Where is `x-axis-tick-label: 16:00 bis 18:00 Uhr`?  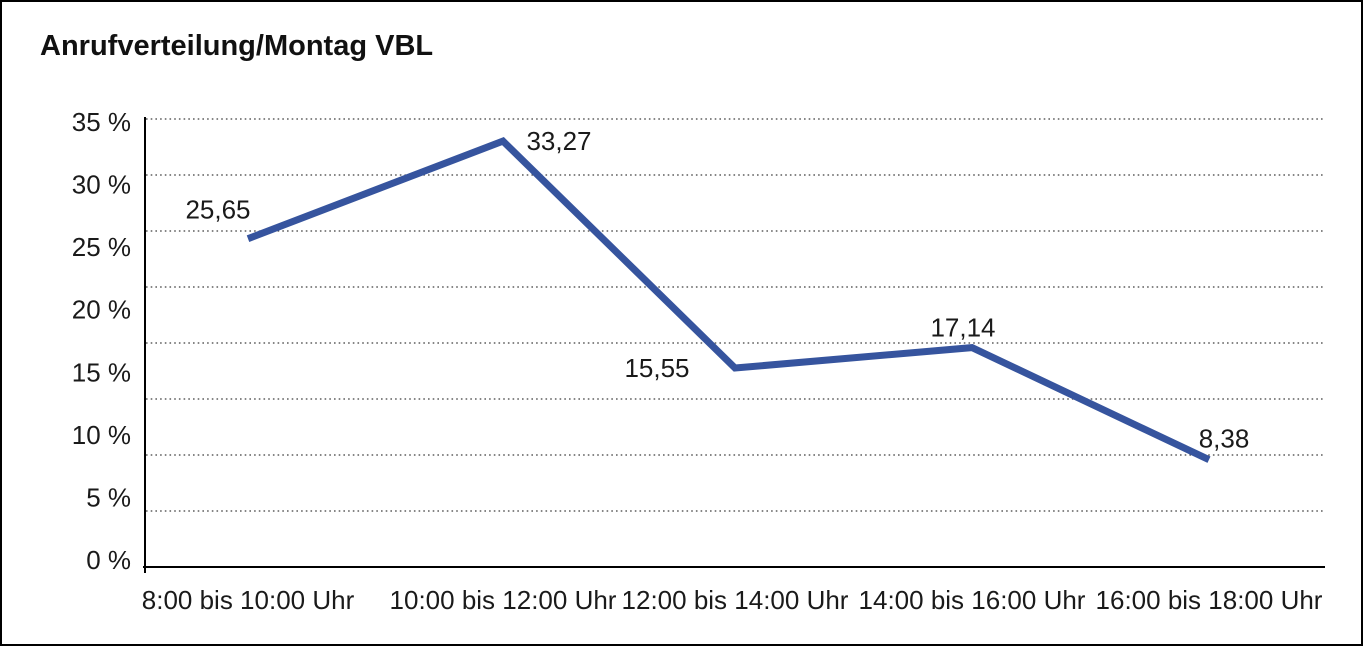 x-axis-tick-label: 16:00 bis 18:00 Uhr is located at coordinates (1209, 600).